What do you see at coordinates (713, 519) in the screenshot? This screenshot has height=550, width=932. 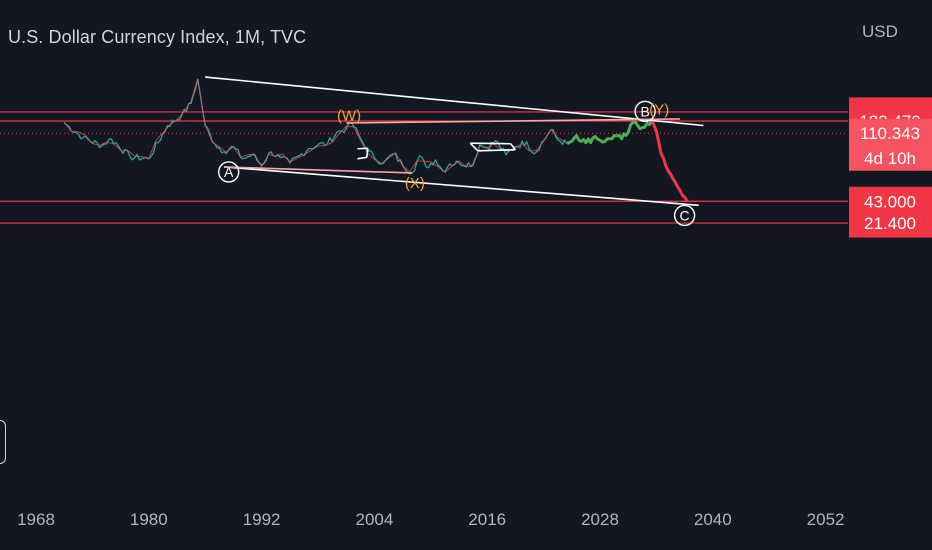 I see `time-tick-label: 2040` at bounding box center [713, 519].